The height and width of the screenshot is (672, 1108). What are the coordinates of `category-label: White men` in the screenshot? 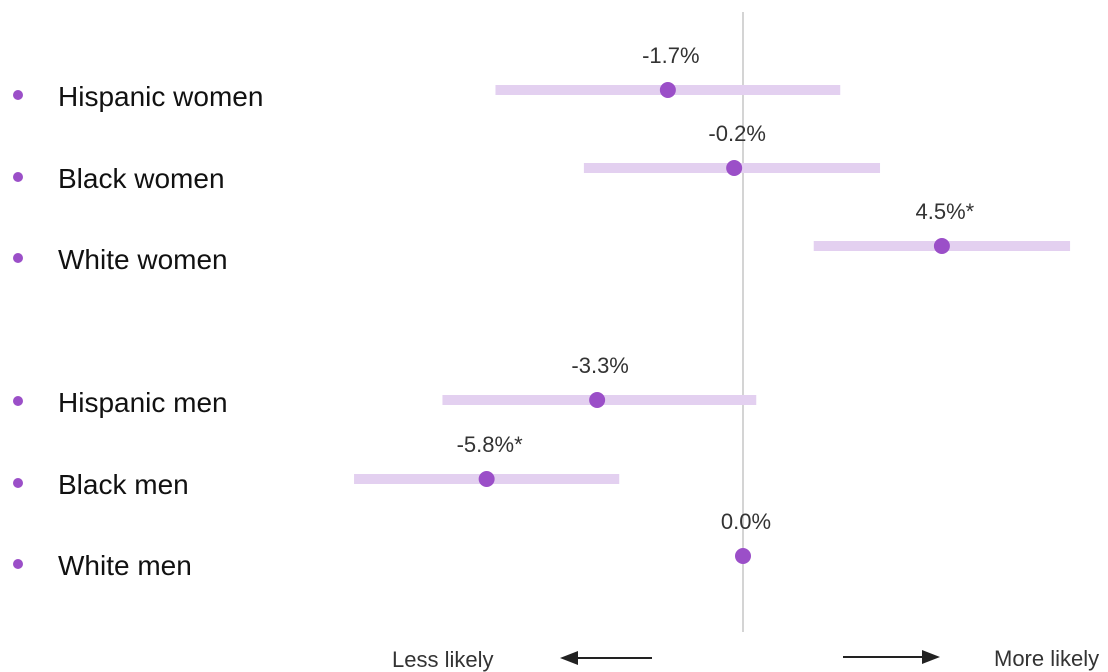 It's located at (125, 565).